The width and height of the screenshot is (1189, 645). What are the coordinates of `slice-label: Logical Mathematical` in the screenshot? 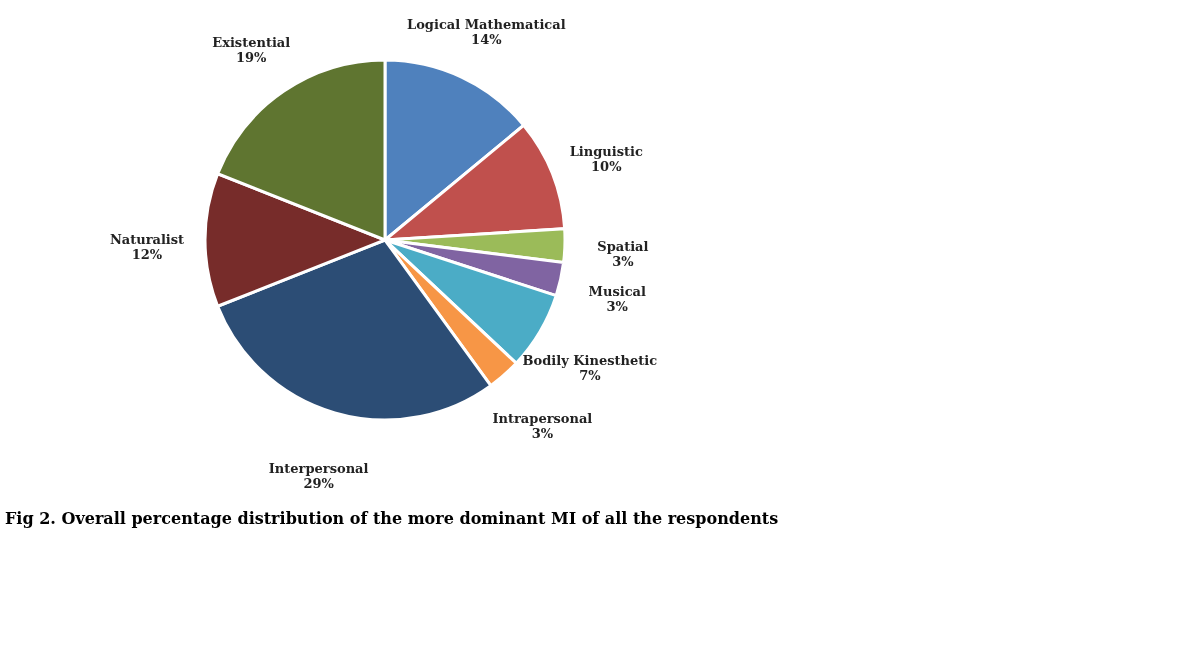 It's located at (486, 24).